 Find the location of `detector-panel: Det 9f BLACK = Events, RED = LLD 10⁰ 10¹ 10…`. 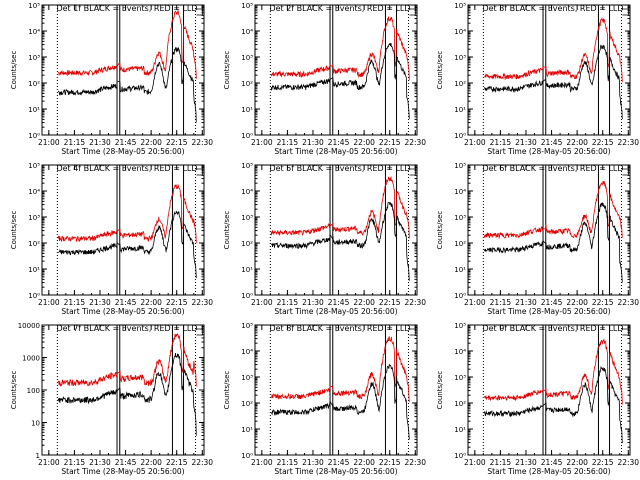

detector-panel: Det 9f BLACK = Events, RED = LLD 10⁰ 10¹ 10… is located at coordinates (537, 399).